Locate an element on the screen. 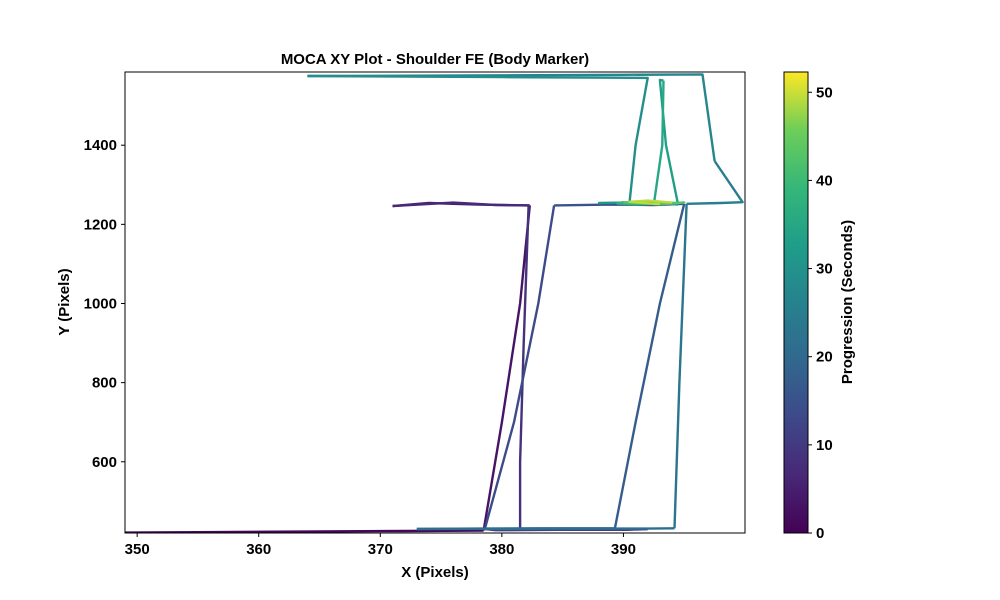 This screenshot has height=600, width=1000. x-tick-label: 390 is located at coordinates (623, 549).